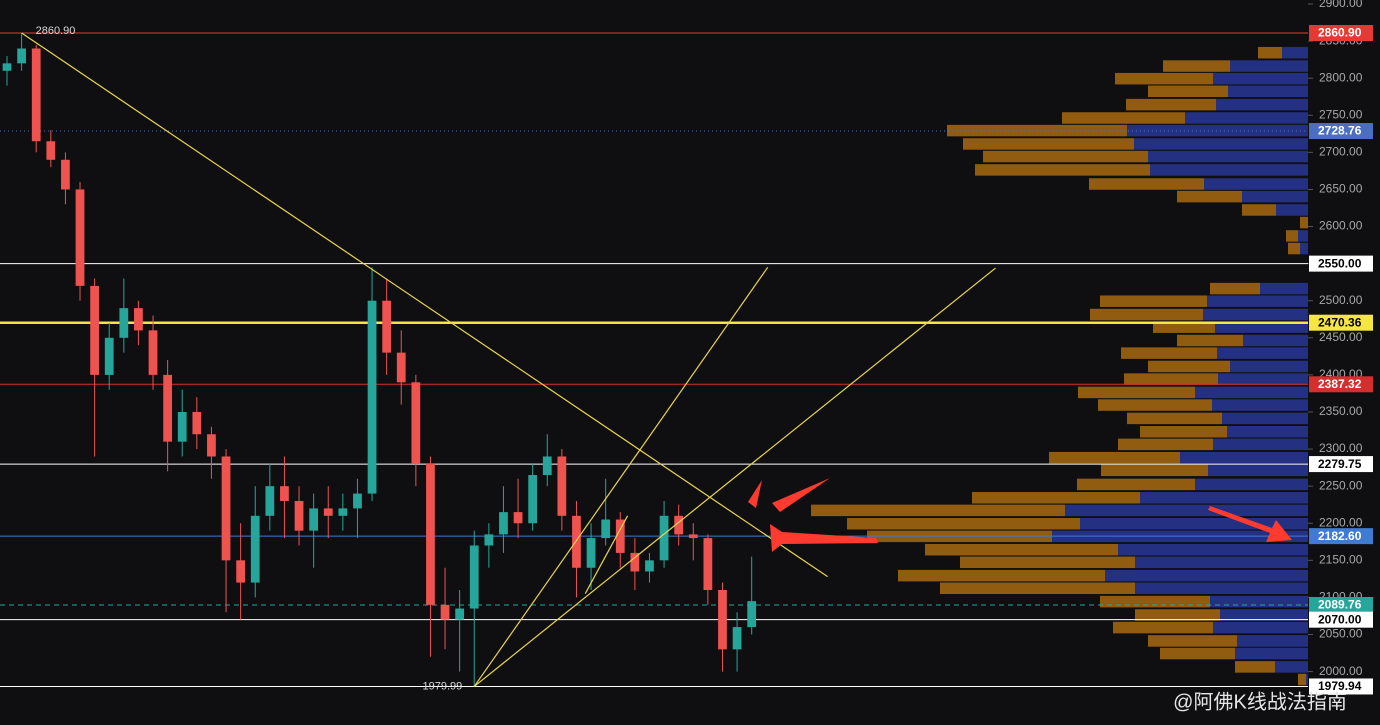 The image size is (1380, 725). What do you see at coordinates (621, 476) in the screenshot?
I see `trendline` at bounding box center [621, 476].